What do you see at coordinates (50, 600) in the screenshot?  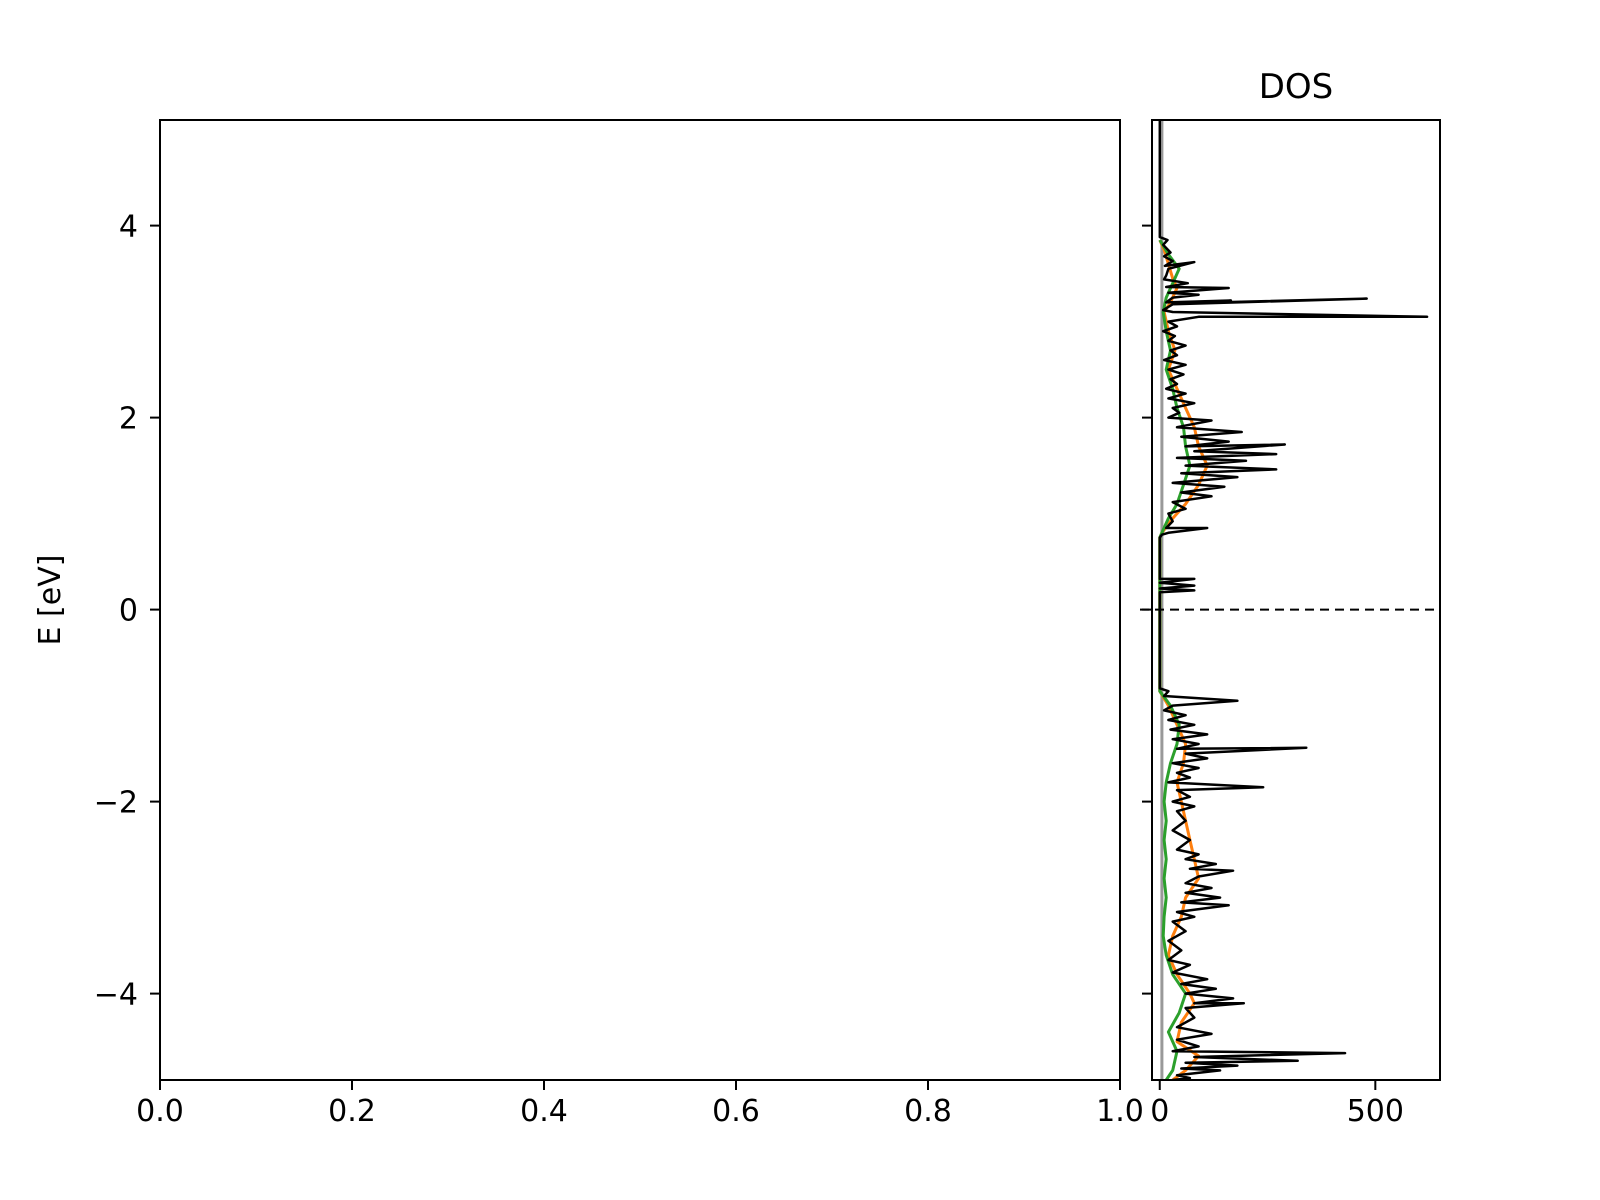 I see `y-axis-label: E [eV]` at bounding box center [50, 600].